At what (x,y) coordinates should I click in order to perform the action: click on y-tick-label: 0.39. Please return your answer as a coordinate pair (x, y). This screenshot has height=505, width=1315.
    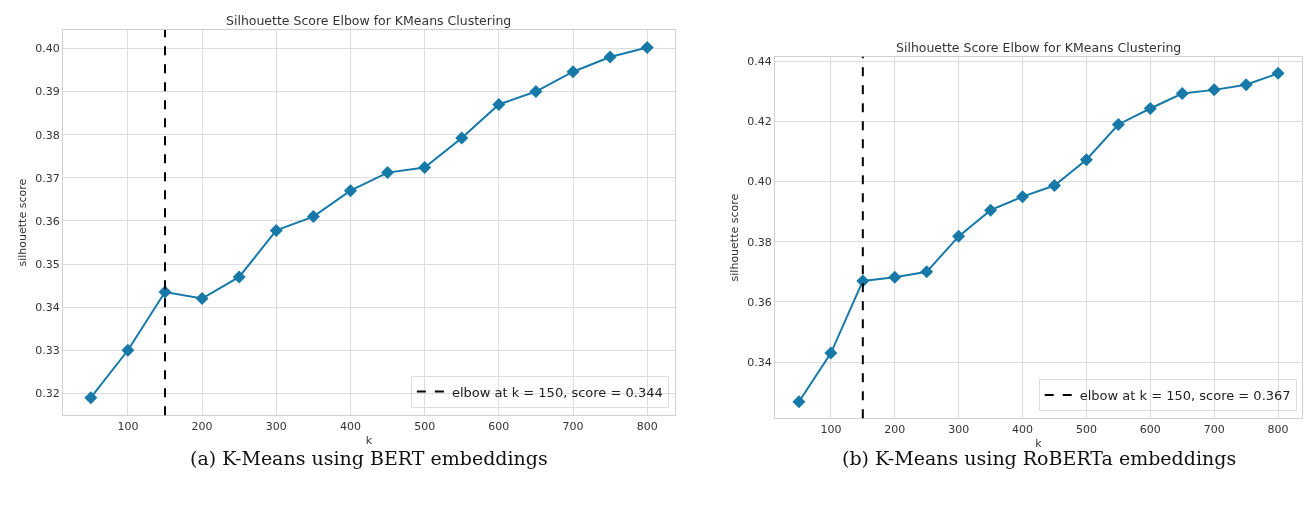
    Looking at the image, I should click on (47, 92).